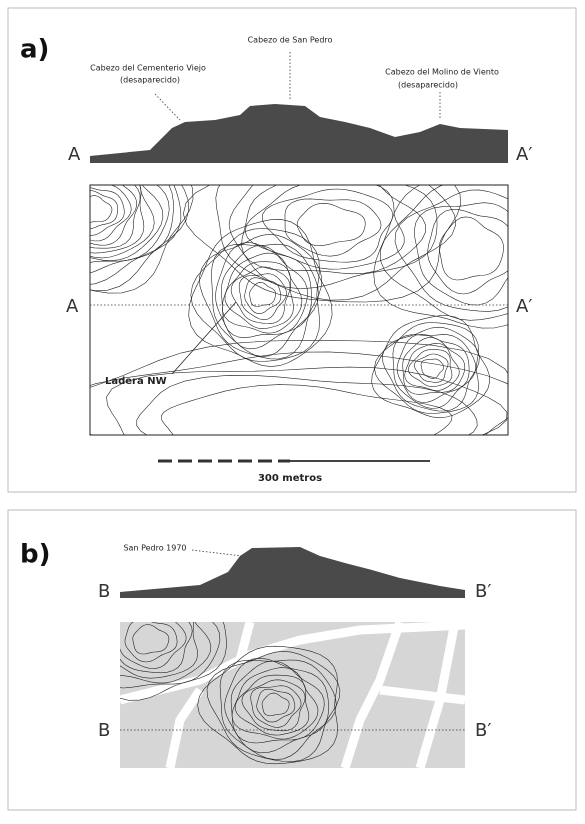  Describe the element at coordinates (290, 478) in the screenshot. I see `scale-label: 300 metros` at that location.